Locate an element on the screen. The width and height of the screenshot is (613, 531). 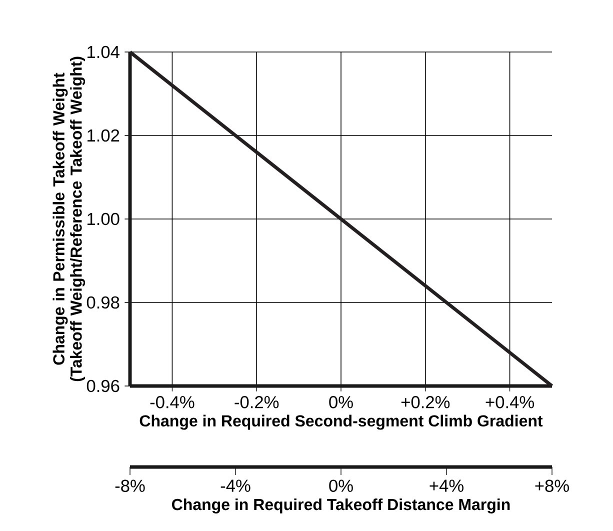
x2-tick-label: -4% is located at coordinates (235, 486).